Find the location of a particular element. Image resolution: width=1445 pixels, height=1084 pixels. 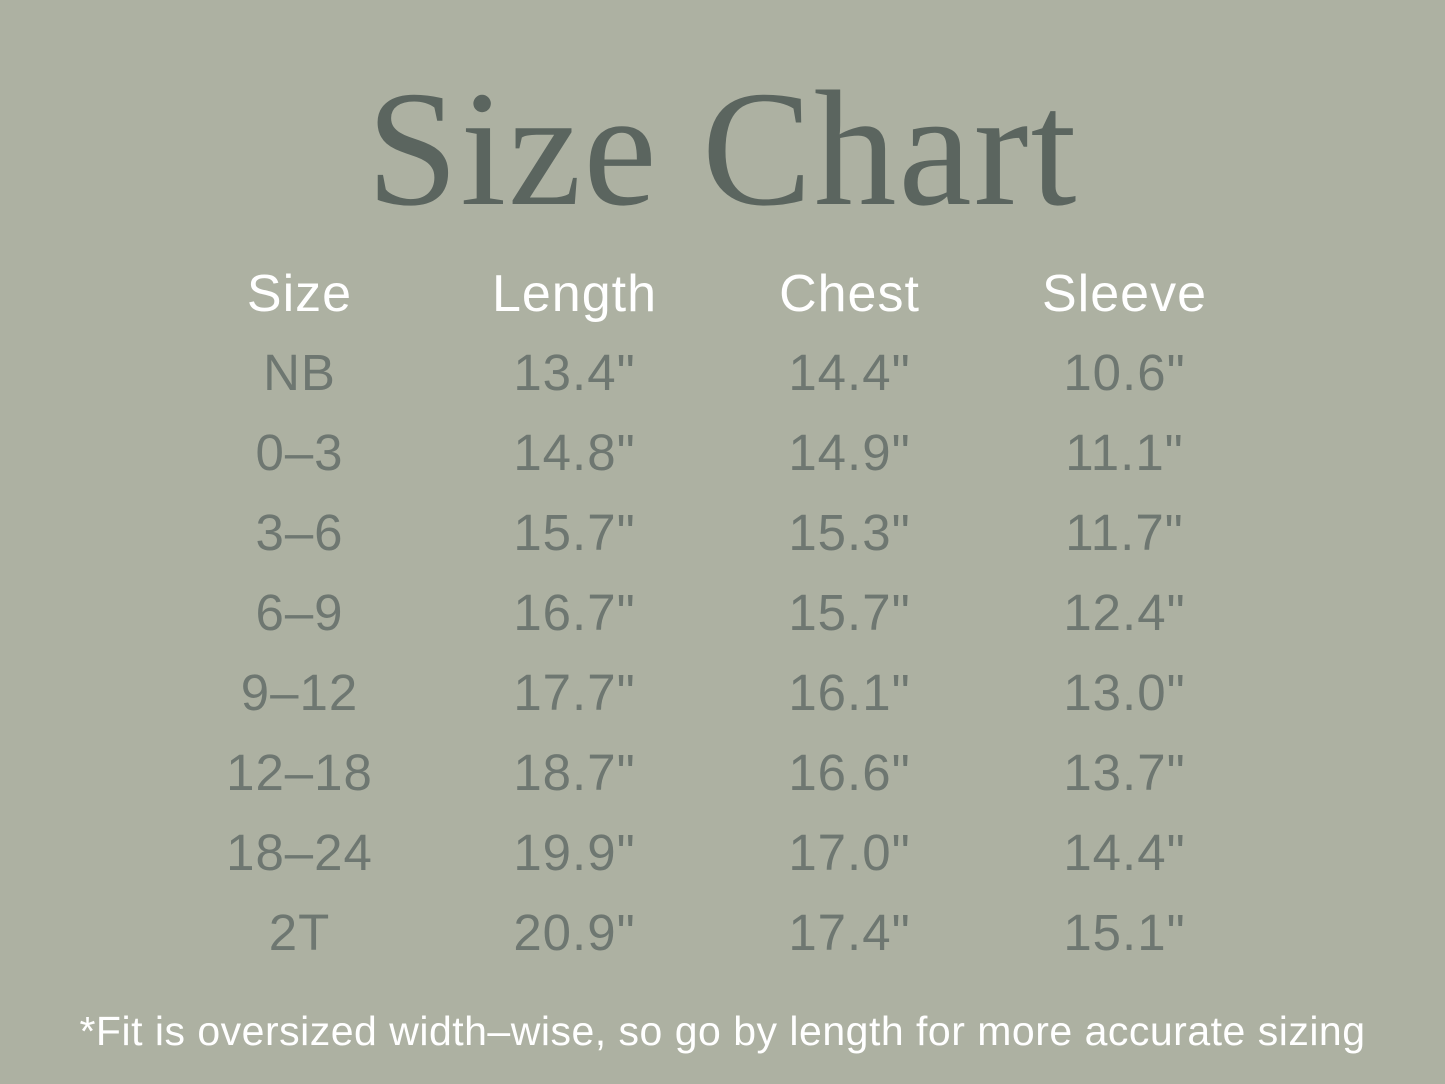

chest-cell: 15.3" is located at coordinates (849, 532).